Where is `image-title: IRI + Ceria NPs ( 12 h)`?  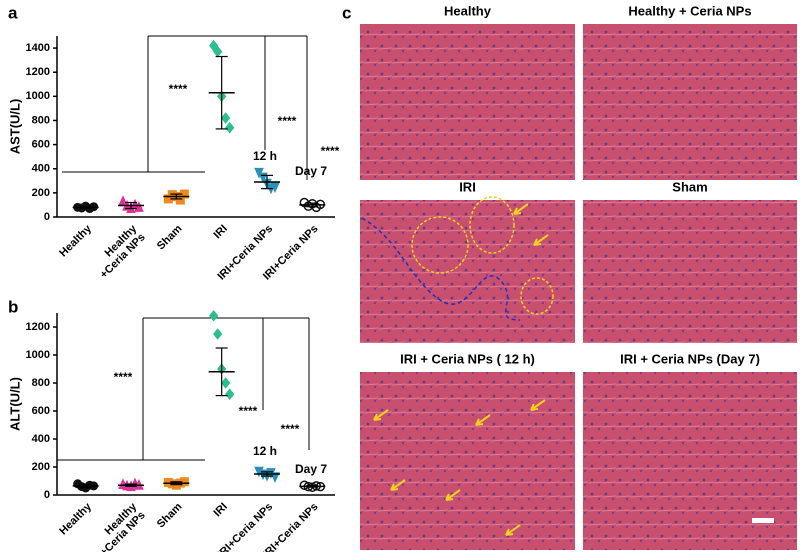 image-title: IRI + Ceria NPs ( 12 h) is located at coordinates (467, 358).